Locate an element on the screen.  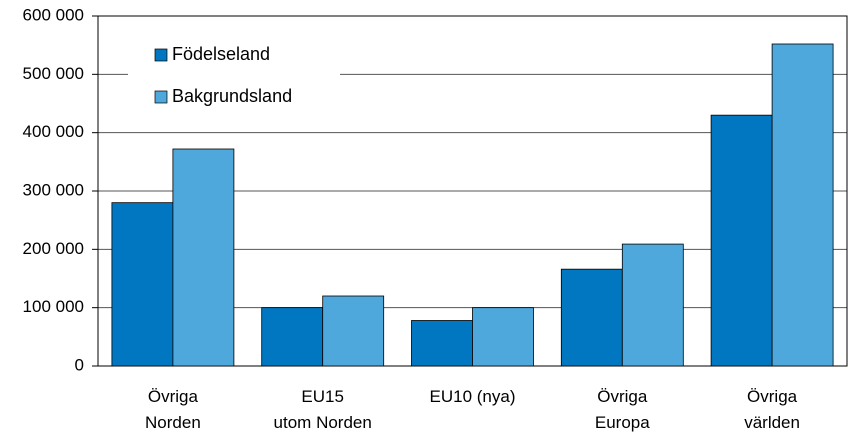
legend-label: Bakgrundsland is located at coordinates (232, 96).